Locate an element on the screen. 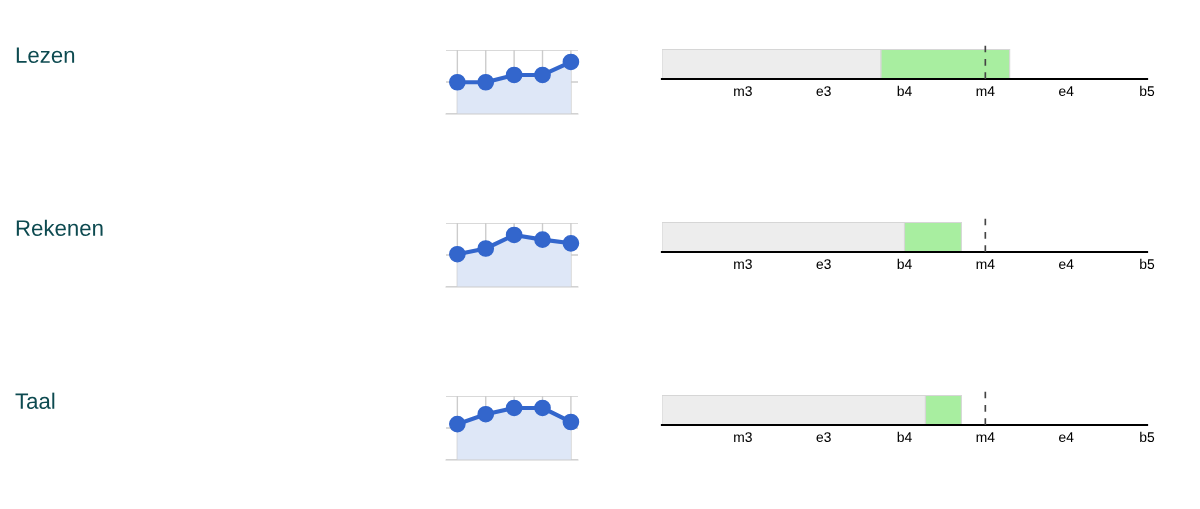 Image resolution: width=1200 pixels, height=509 pixels. text: Taal is located at coordinates (35, 400).